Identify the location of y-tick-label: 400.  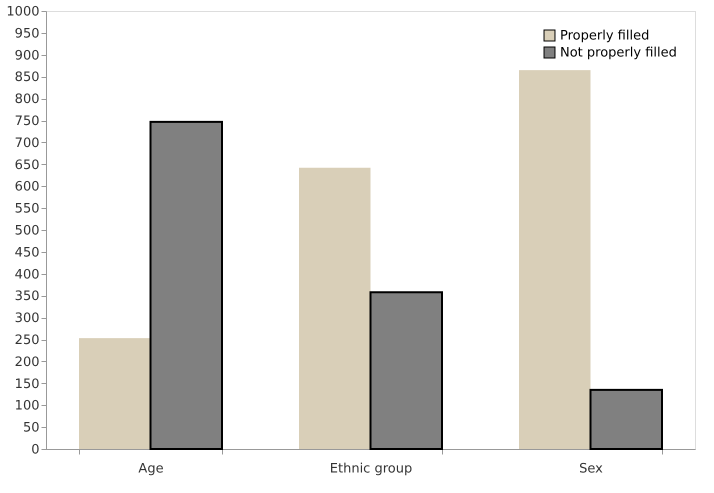
(27, 274).